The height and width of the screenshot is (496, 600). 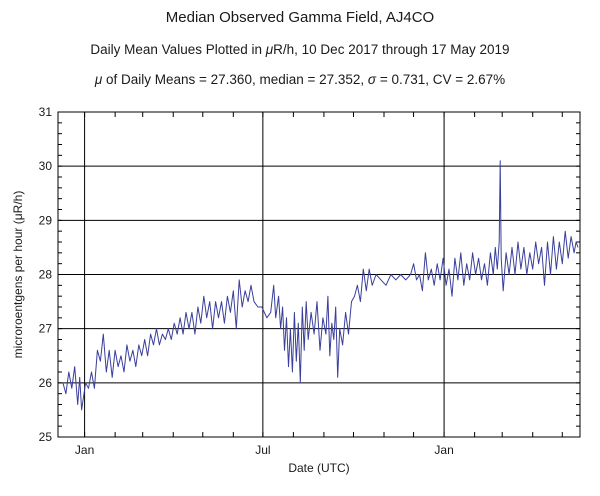 What do you see at coordinates (318, 468) in the screenshot?
I see `x-axis-label: Date (UTC)` at bounding box center [318, 468].